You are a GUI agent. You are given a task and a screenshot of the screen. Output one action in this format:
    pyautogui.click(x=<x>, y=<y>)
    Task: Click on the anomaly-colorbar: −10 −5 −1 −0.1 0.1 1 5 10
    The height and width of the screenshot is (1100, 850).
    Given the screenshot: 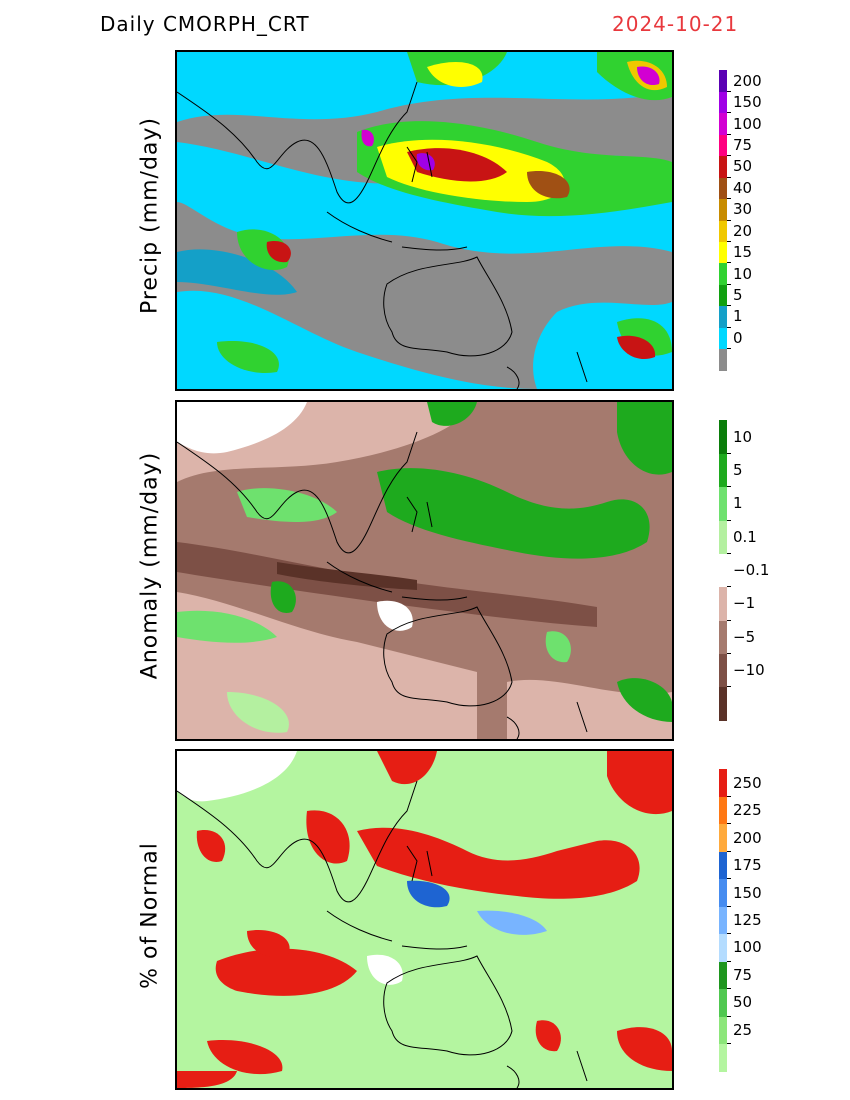 What is the action you would take?
    pyautogui.click(x=744, y=570)
    